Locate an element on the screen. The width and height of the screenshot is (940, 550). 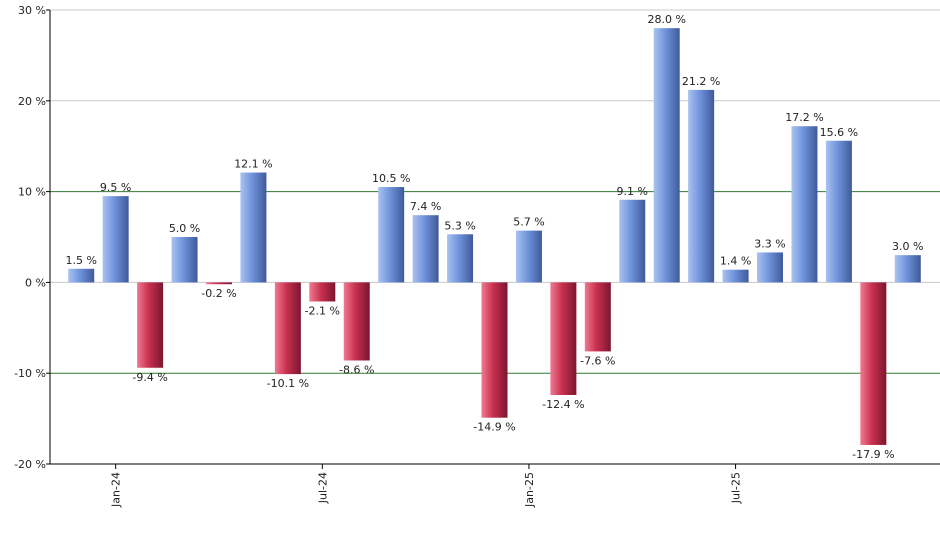
value-label: 9.1 % is located at coordinates (632, 191).